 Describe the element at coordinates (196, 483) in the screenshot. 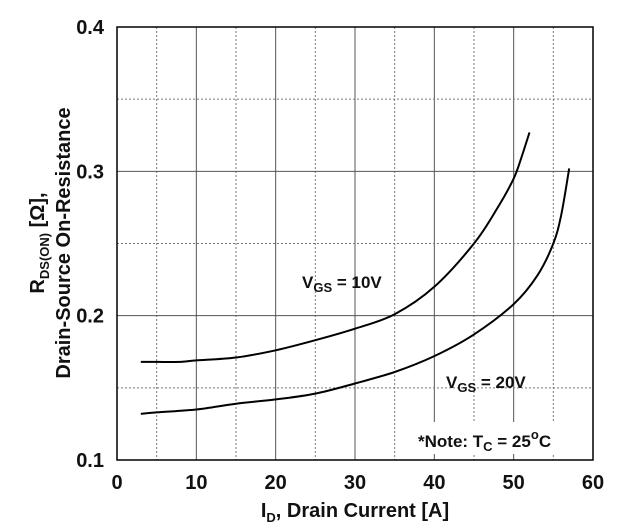

I see `x-tick-label: 10` at that location.